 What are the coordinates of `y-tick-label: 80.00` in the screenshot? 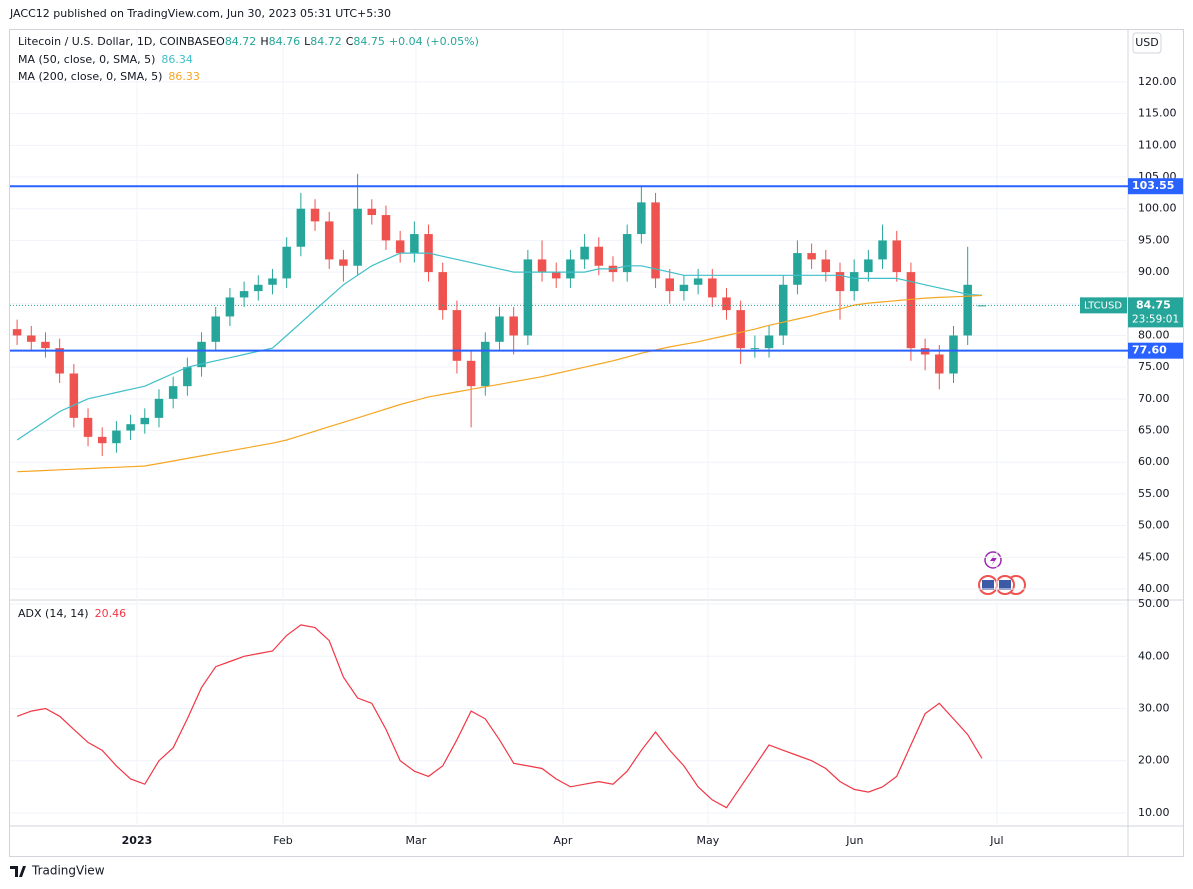 It's located at (1154, 334).